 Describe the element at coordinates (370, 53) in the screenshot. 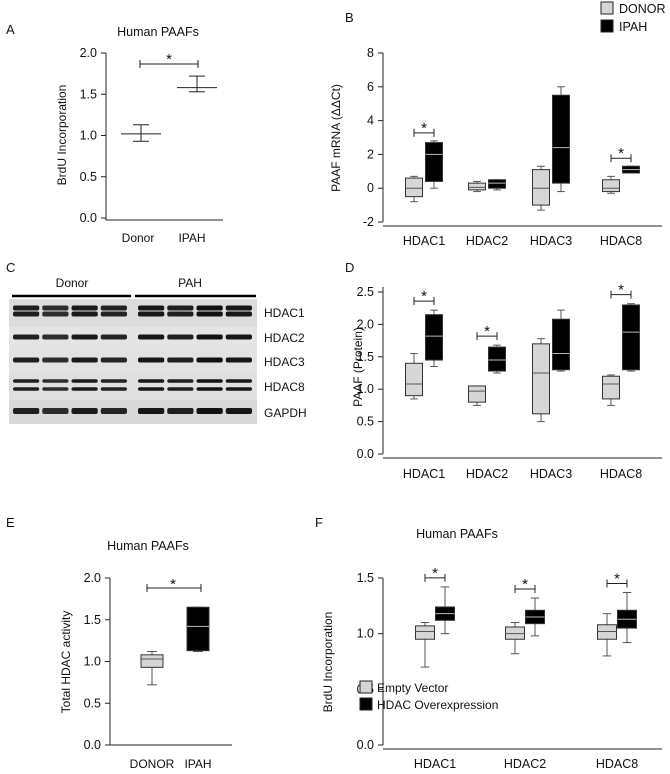

I see `panel-b-ytick-label: 8` at that location.